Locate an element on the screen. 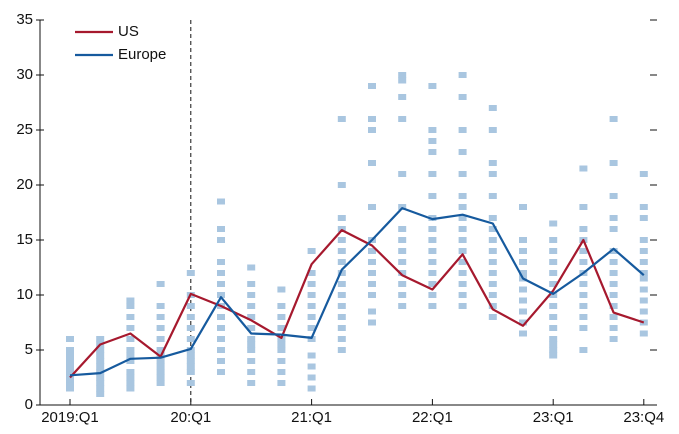 The height and width of the screenshot is (434, 679). y-tick-label: 10 is located at coordinates (24, 294).